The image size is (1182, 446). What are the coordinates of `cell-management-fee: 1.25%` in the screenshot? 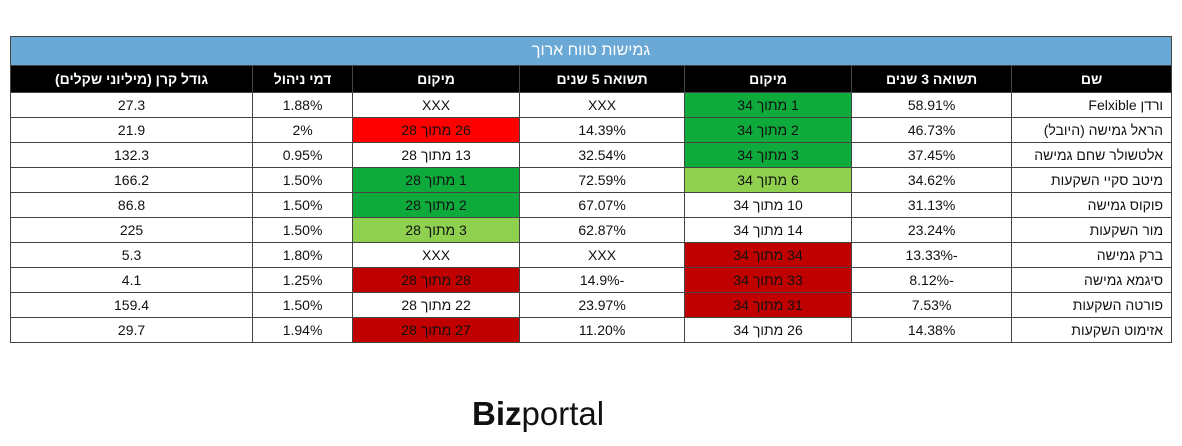 It's located at (303, 280).